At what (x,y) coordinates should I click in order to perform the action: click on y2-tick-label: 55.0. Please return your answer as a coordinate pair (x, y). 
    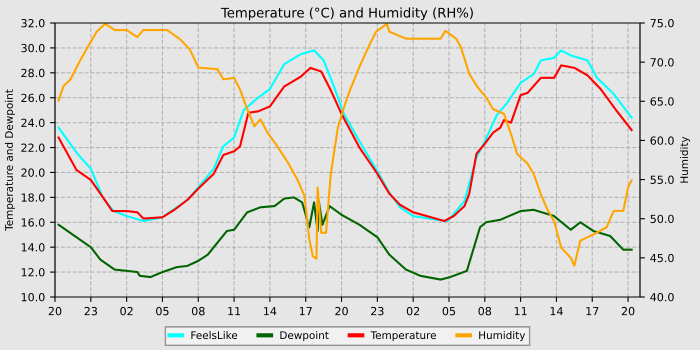
    Looking at the image, I should click on (662, 180).